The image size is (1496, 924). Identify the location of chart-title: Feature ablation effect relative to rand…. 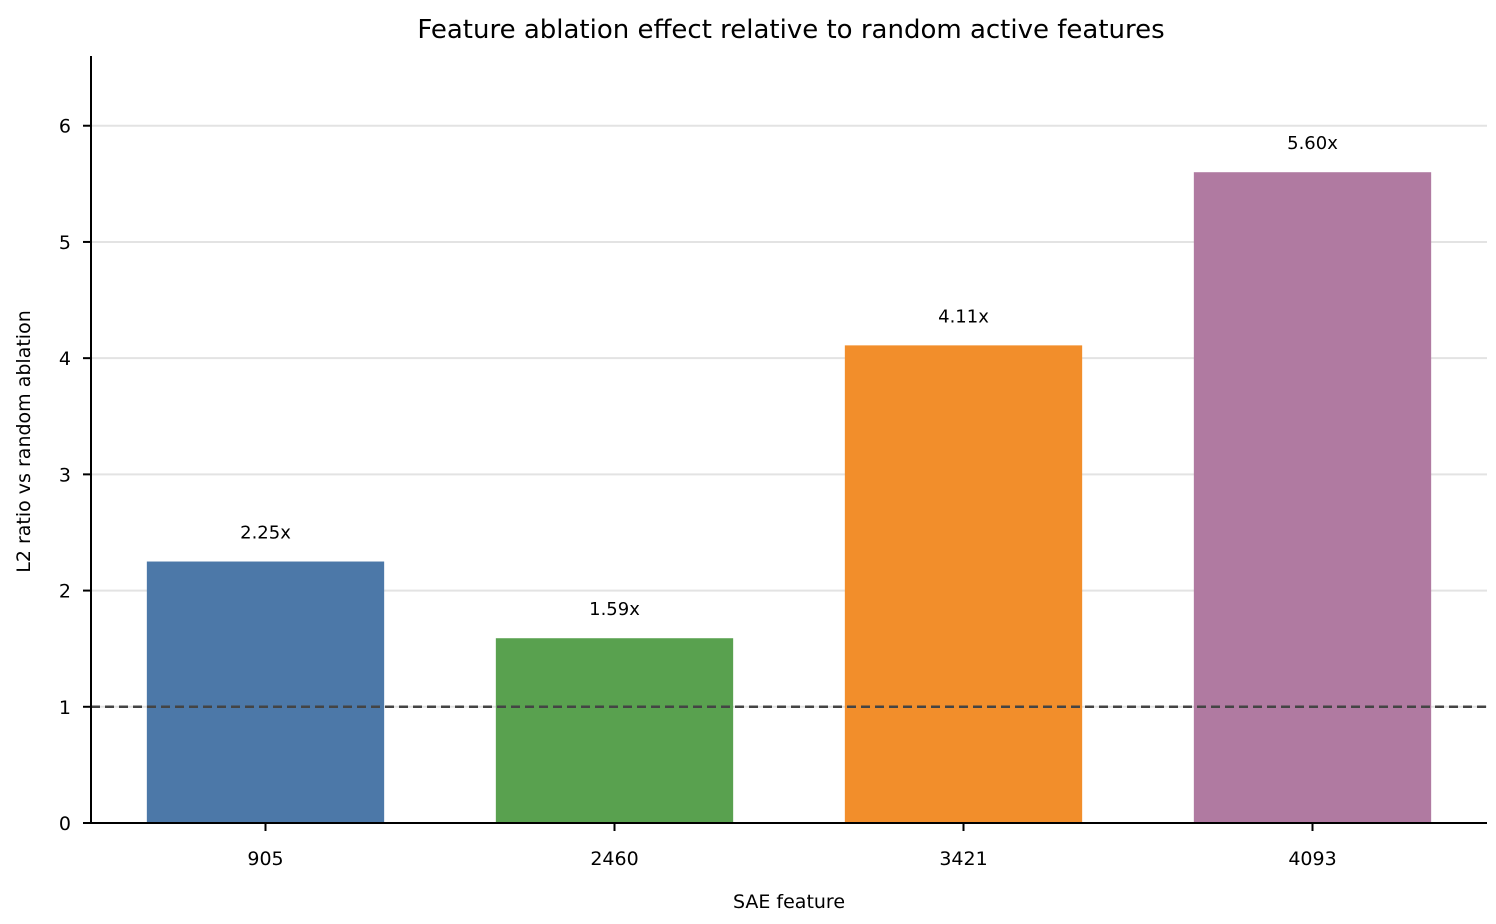
(790, 30).